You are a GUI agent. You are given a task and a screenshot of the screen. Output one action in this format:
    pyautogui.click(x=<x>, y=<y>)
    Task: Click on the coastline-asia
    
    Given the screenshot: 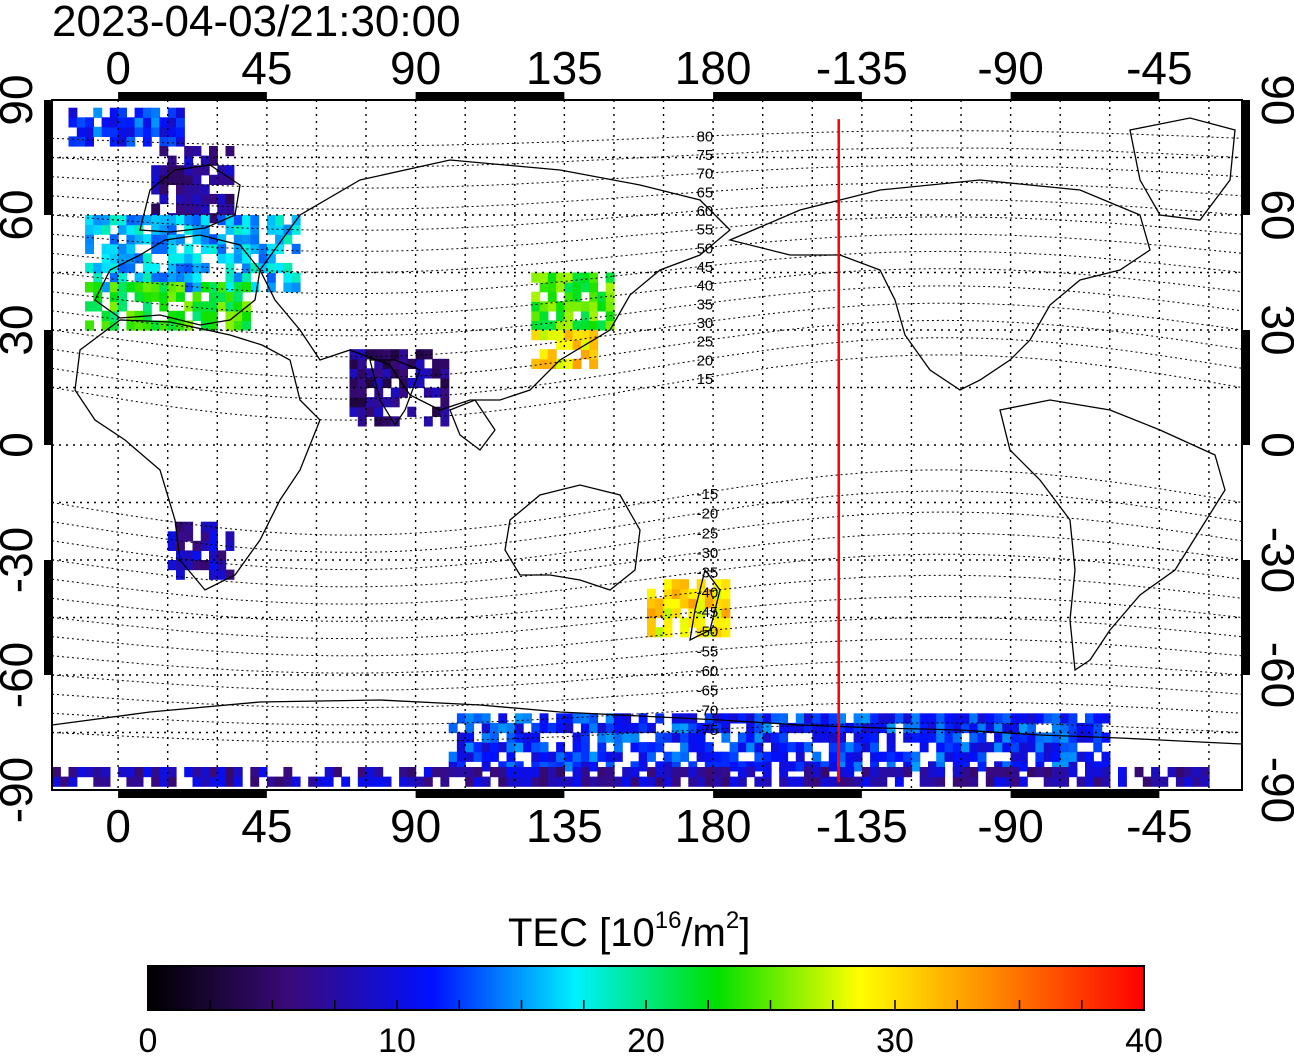 What is the action you would take?
    pyautogui.click(x=495, y=285)
    